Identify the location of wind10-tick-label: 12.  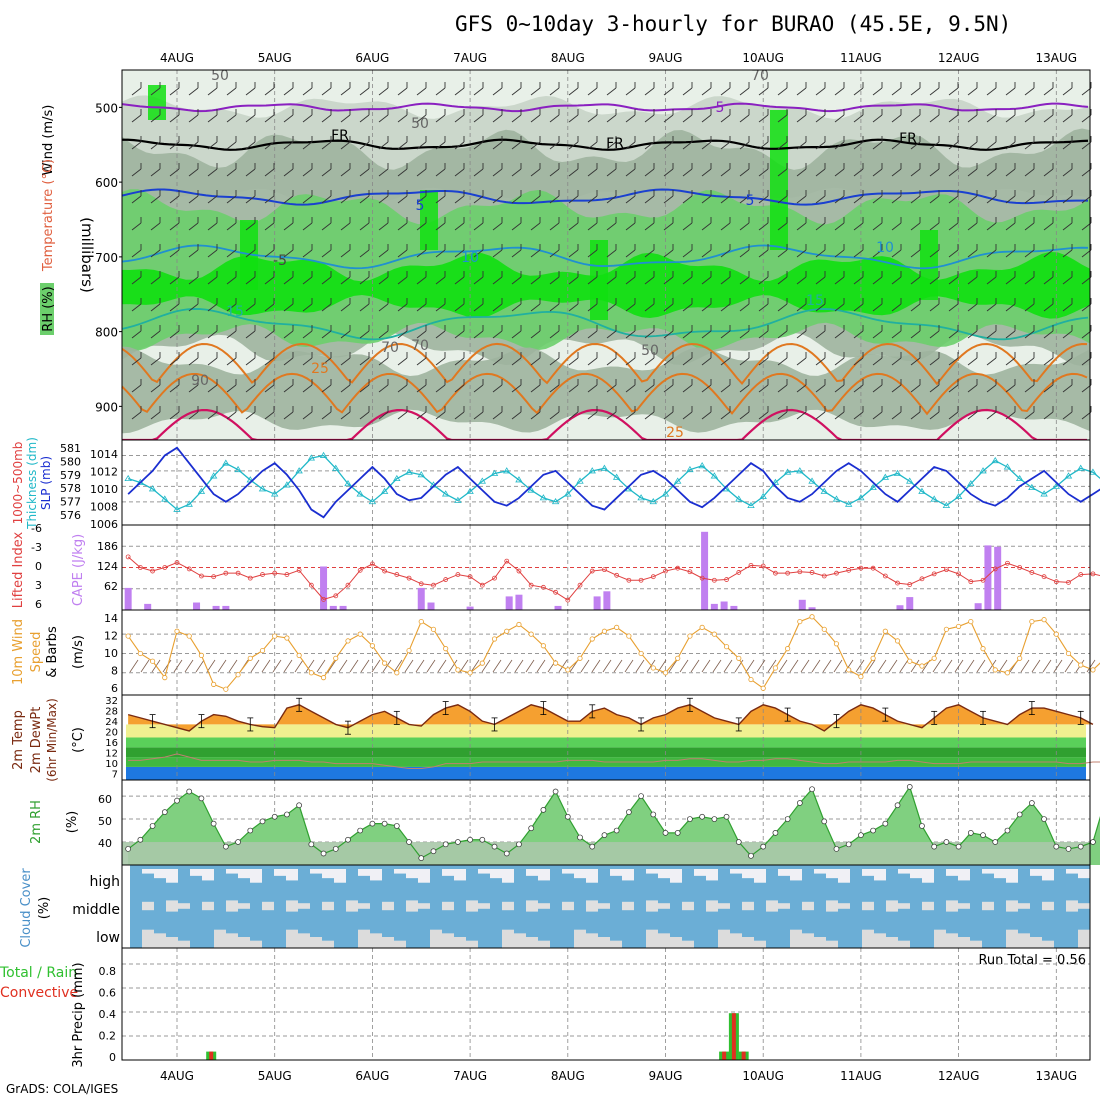
(111, 636).